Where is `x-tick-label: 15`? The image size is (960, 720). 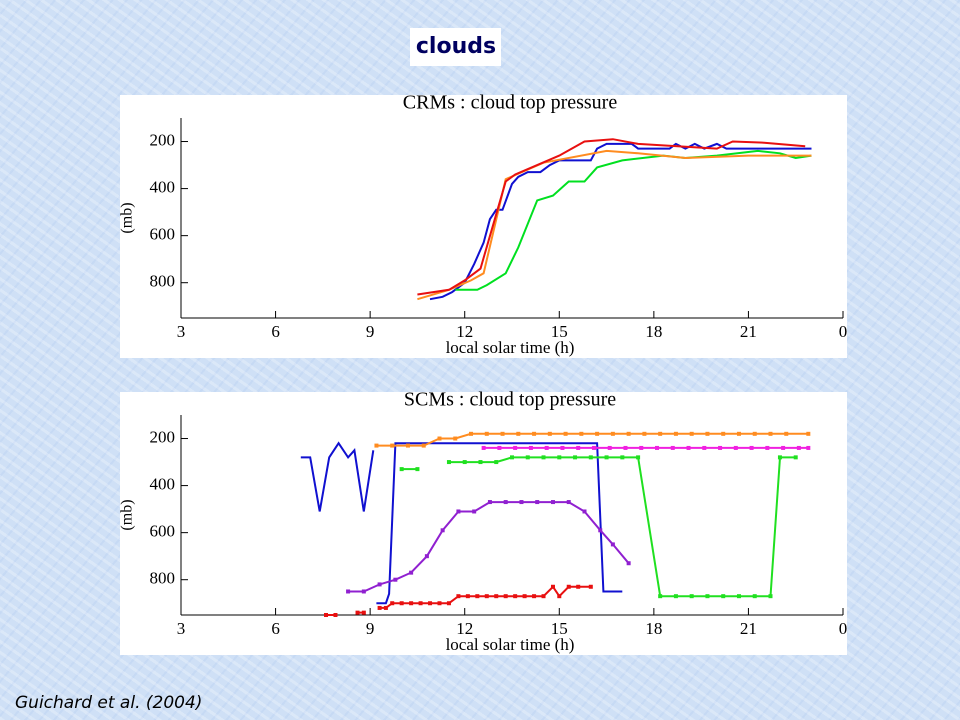
x-tick-label: 15 is located at coordinates (559, 628).